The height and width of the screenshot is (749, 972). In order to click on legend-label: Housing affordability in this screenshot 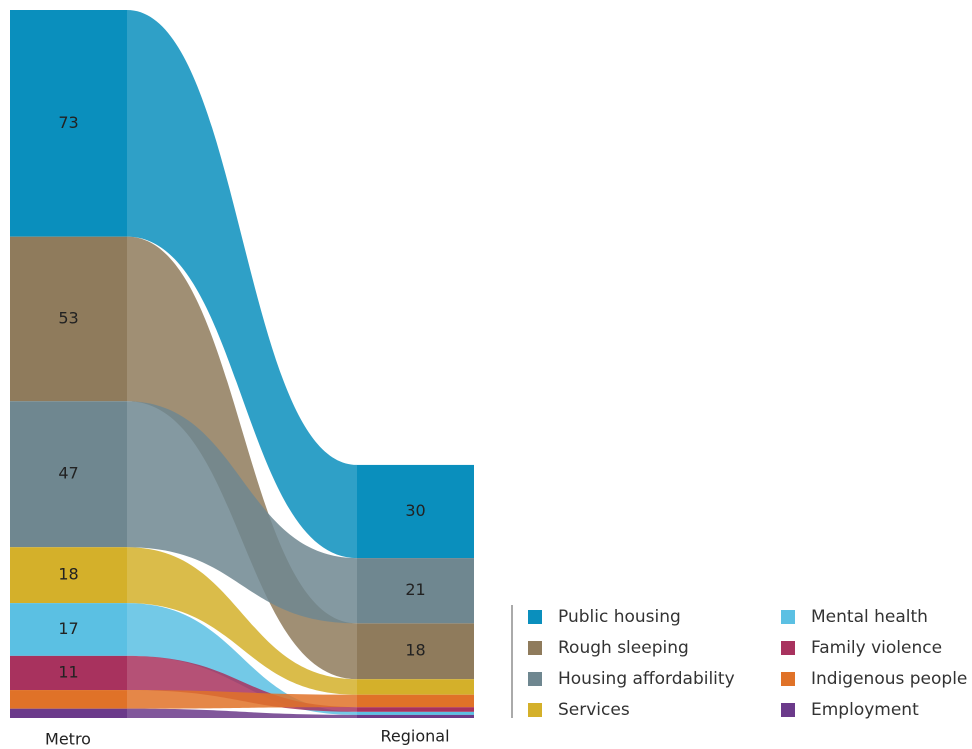, I will do `click(646, 679)`.